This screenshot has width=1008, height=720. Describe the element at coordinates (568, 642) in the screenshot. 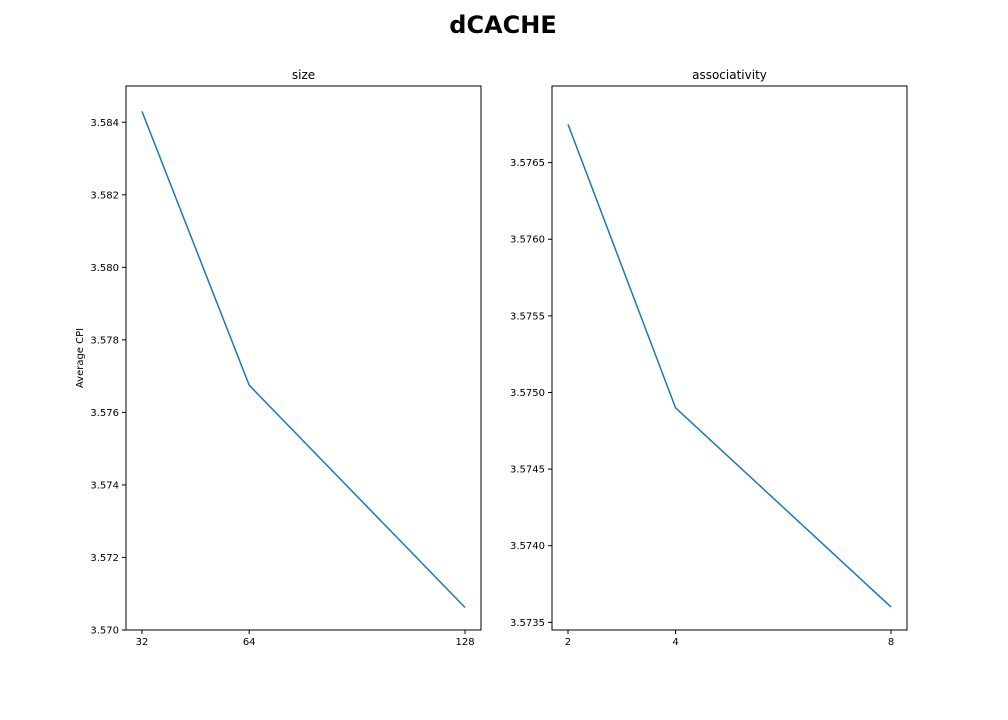

I see `x-tick-label-associativity: 2` at that location.